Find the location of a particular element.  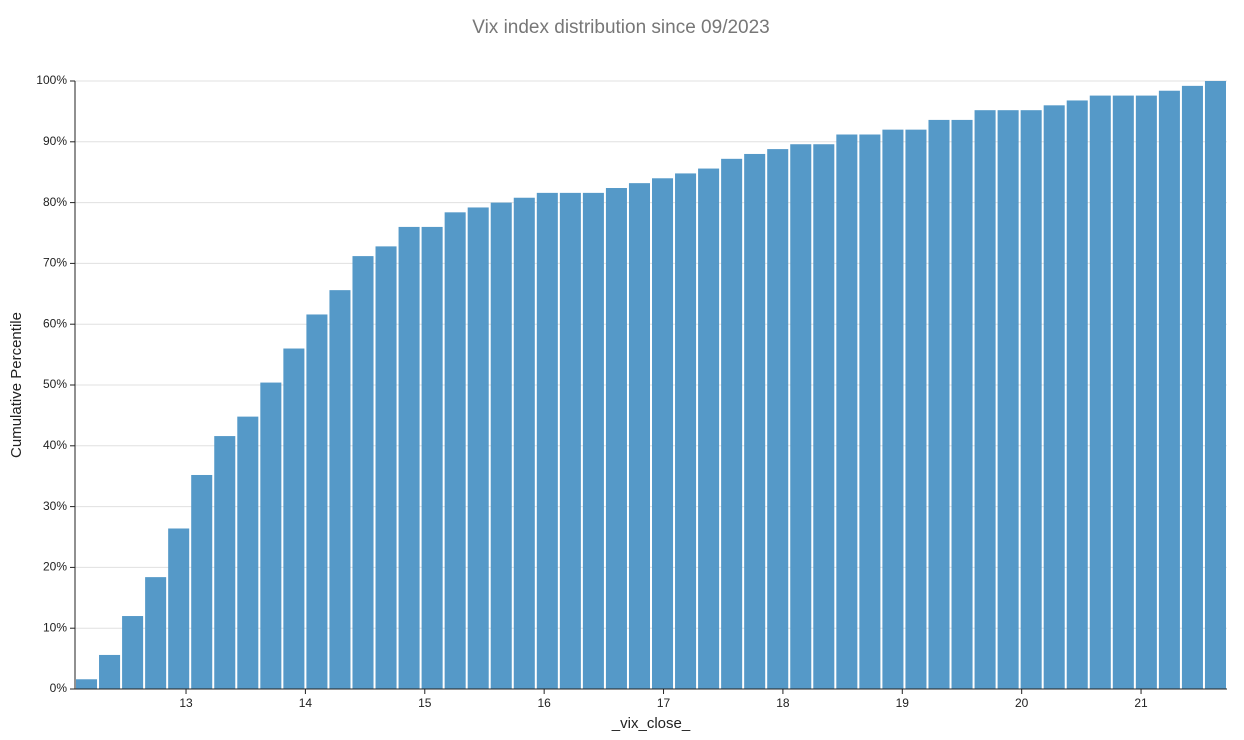

x-tick-label: 19 is located at coordinates (903, 703).